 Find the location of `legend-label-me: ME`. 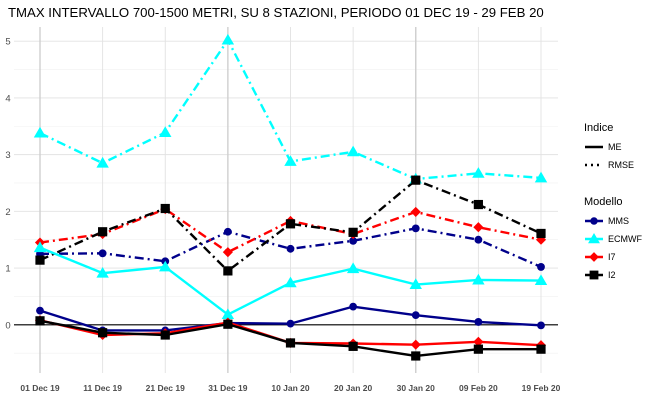

legend-label-me: ME is located at coordinates (615, 147).